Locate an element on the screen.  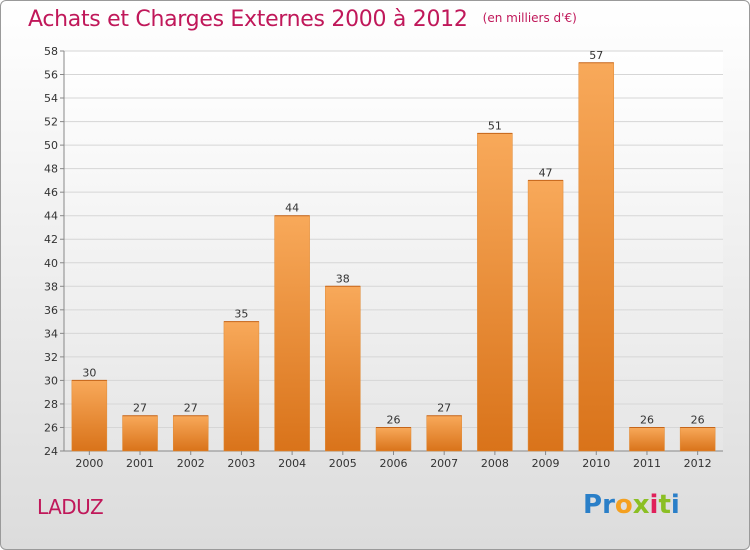
bar-2010 is located at coordinates (596, 257).